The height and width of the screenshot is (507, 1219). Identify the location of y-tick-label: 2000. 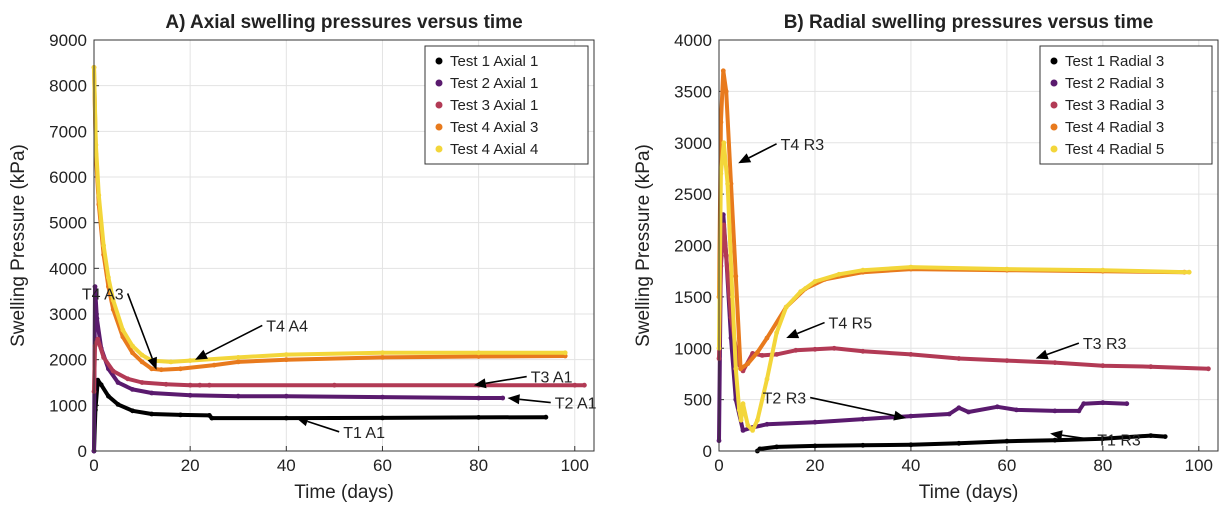
(68, 360).